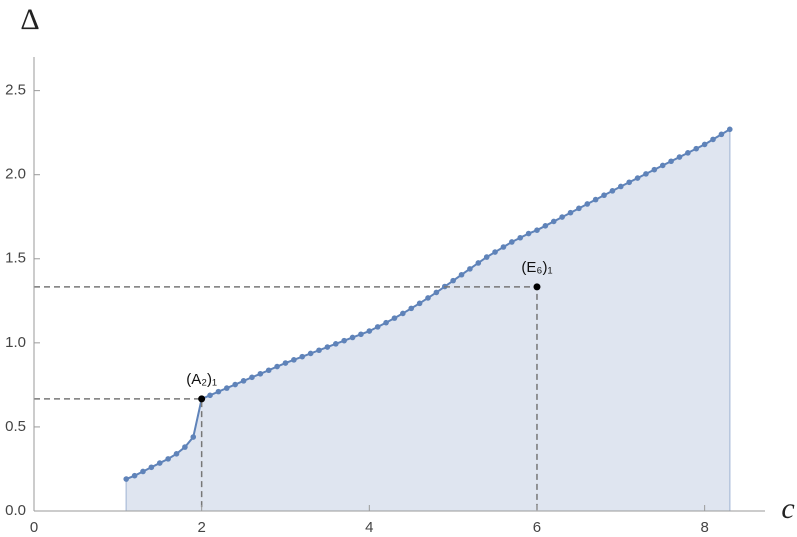  Describe the element at coordinates (15, 510) in the screenshot. I see `y-tick-label: 0.0` at that location.